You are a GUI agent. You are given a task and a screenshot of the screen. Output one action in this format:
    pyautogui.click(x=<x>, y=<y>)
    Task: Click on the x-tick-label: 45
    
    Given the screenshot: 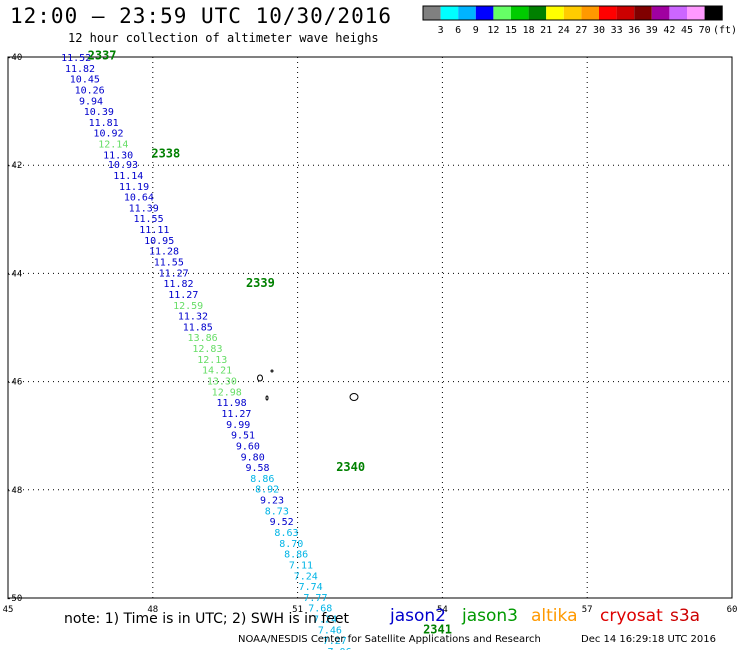 What is the action you would take?
    pyautogui.click(x=8, y=610)
    